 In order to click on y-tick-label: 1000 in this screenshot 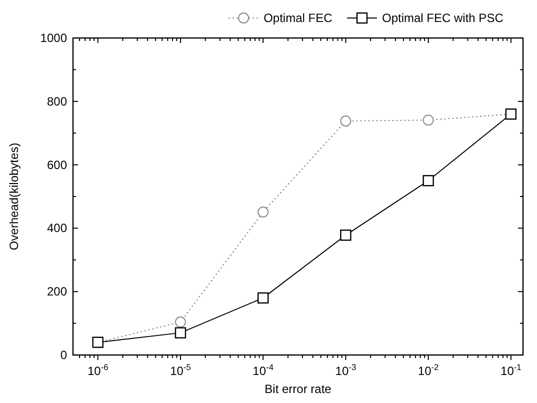, I will do `click(54, 38)`.